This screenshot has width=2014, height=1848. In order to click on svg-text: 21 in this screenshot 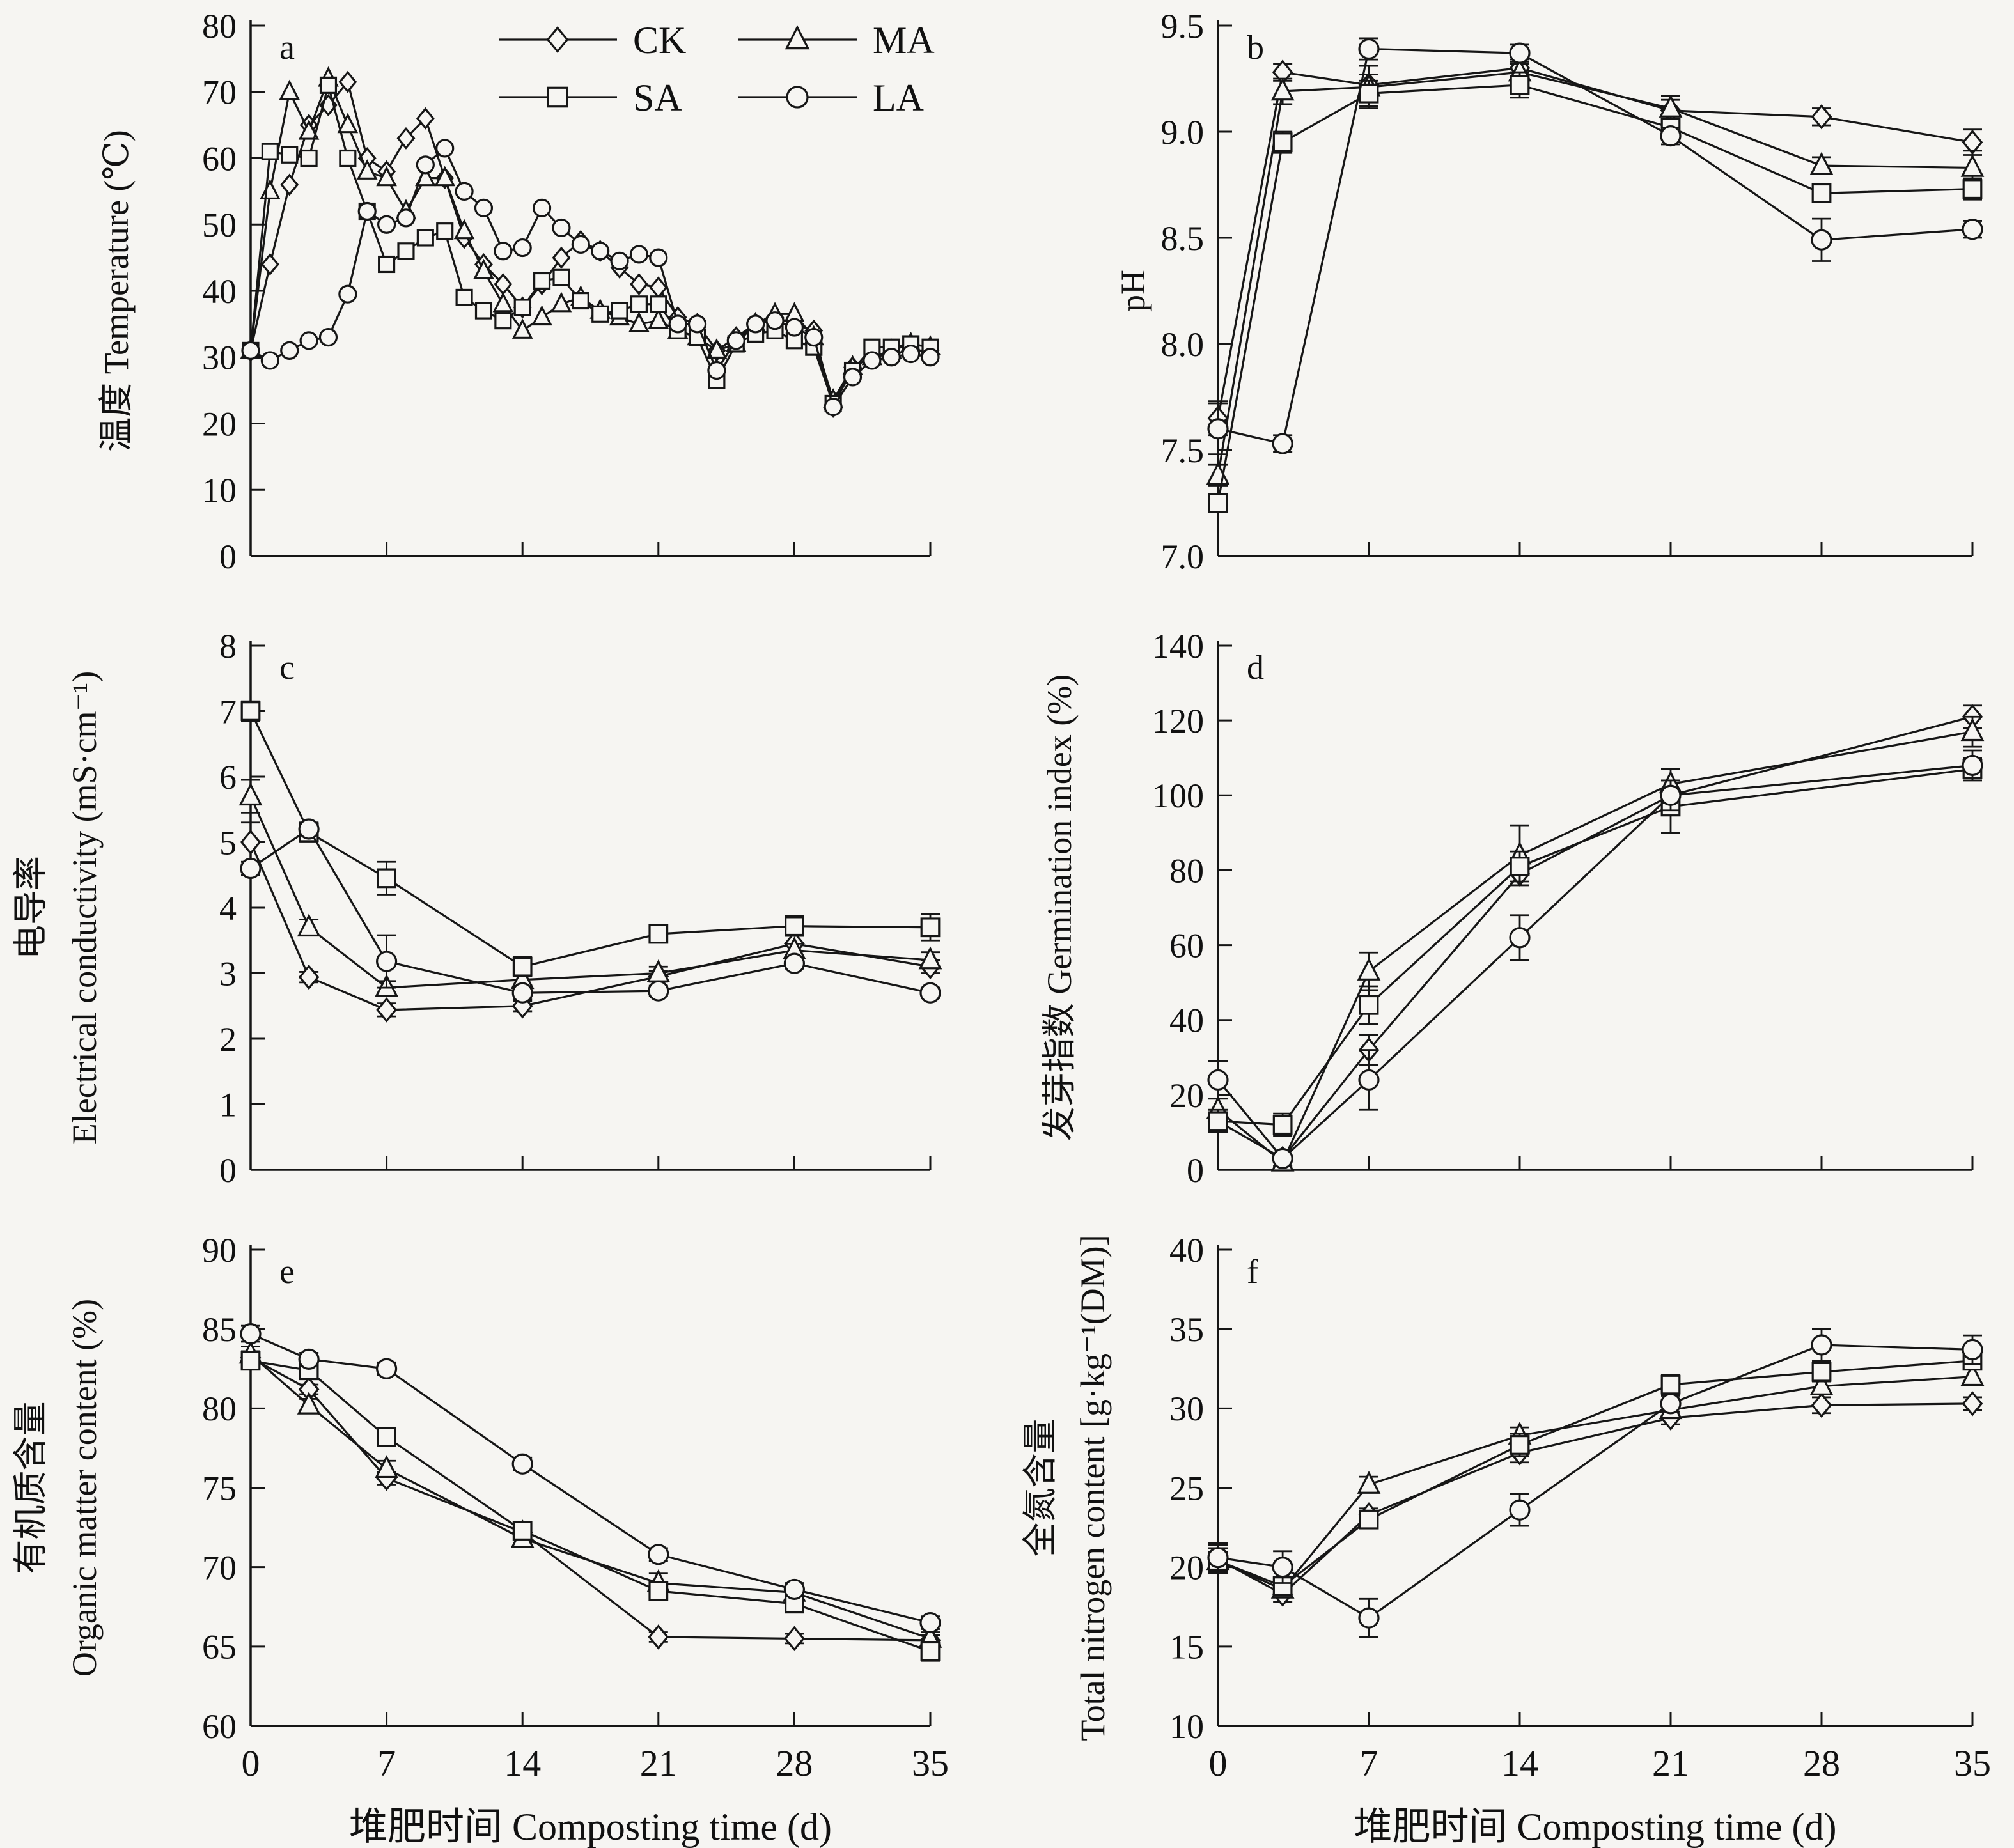, I will do `click(658, 1763)`.